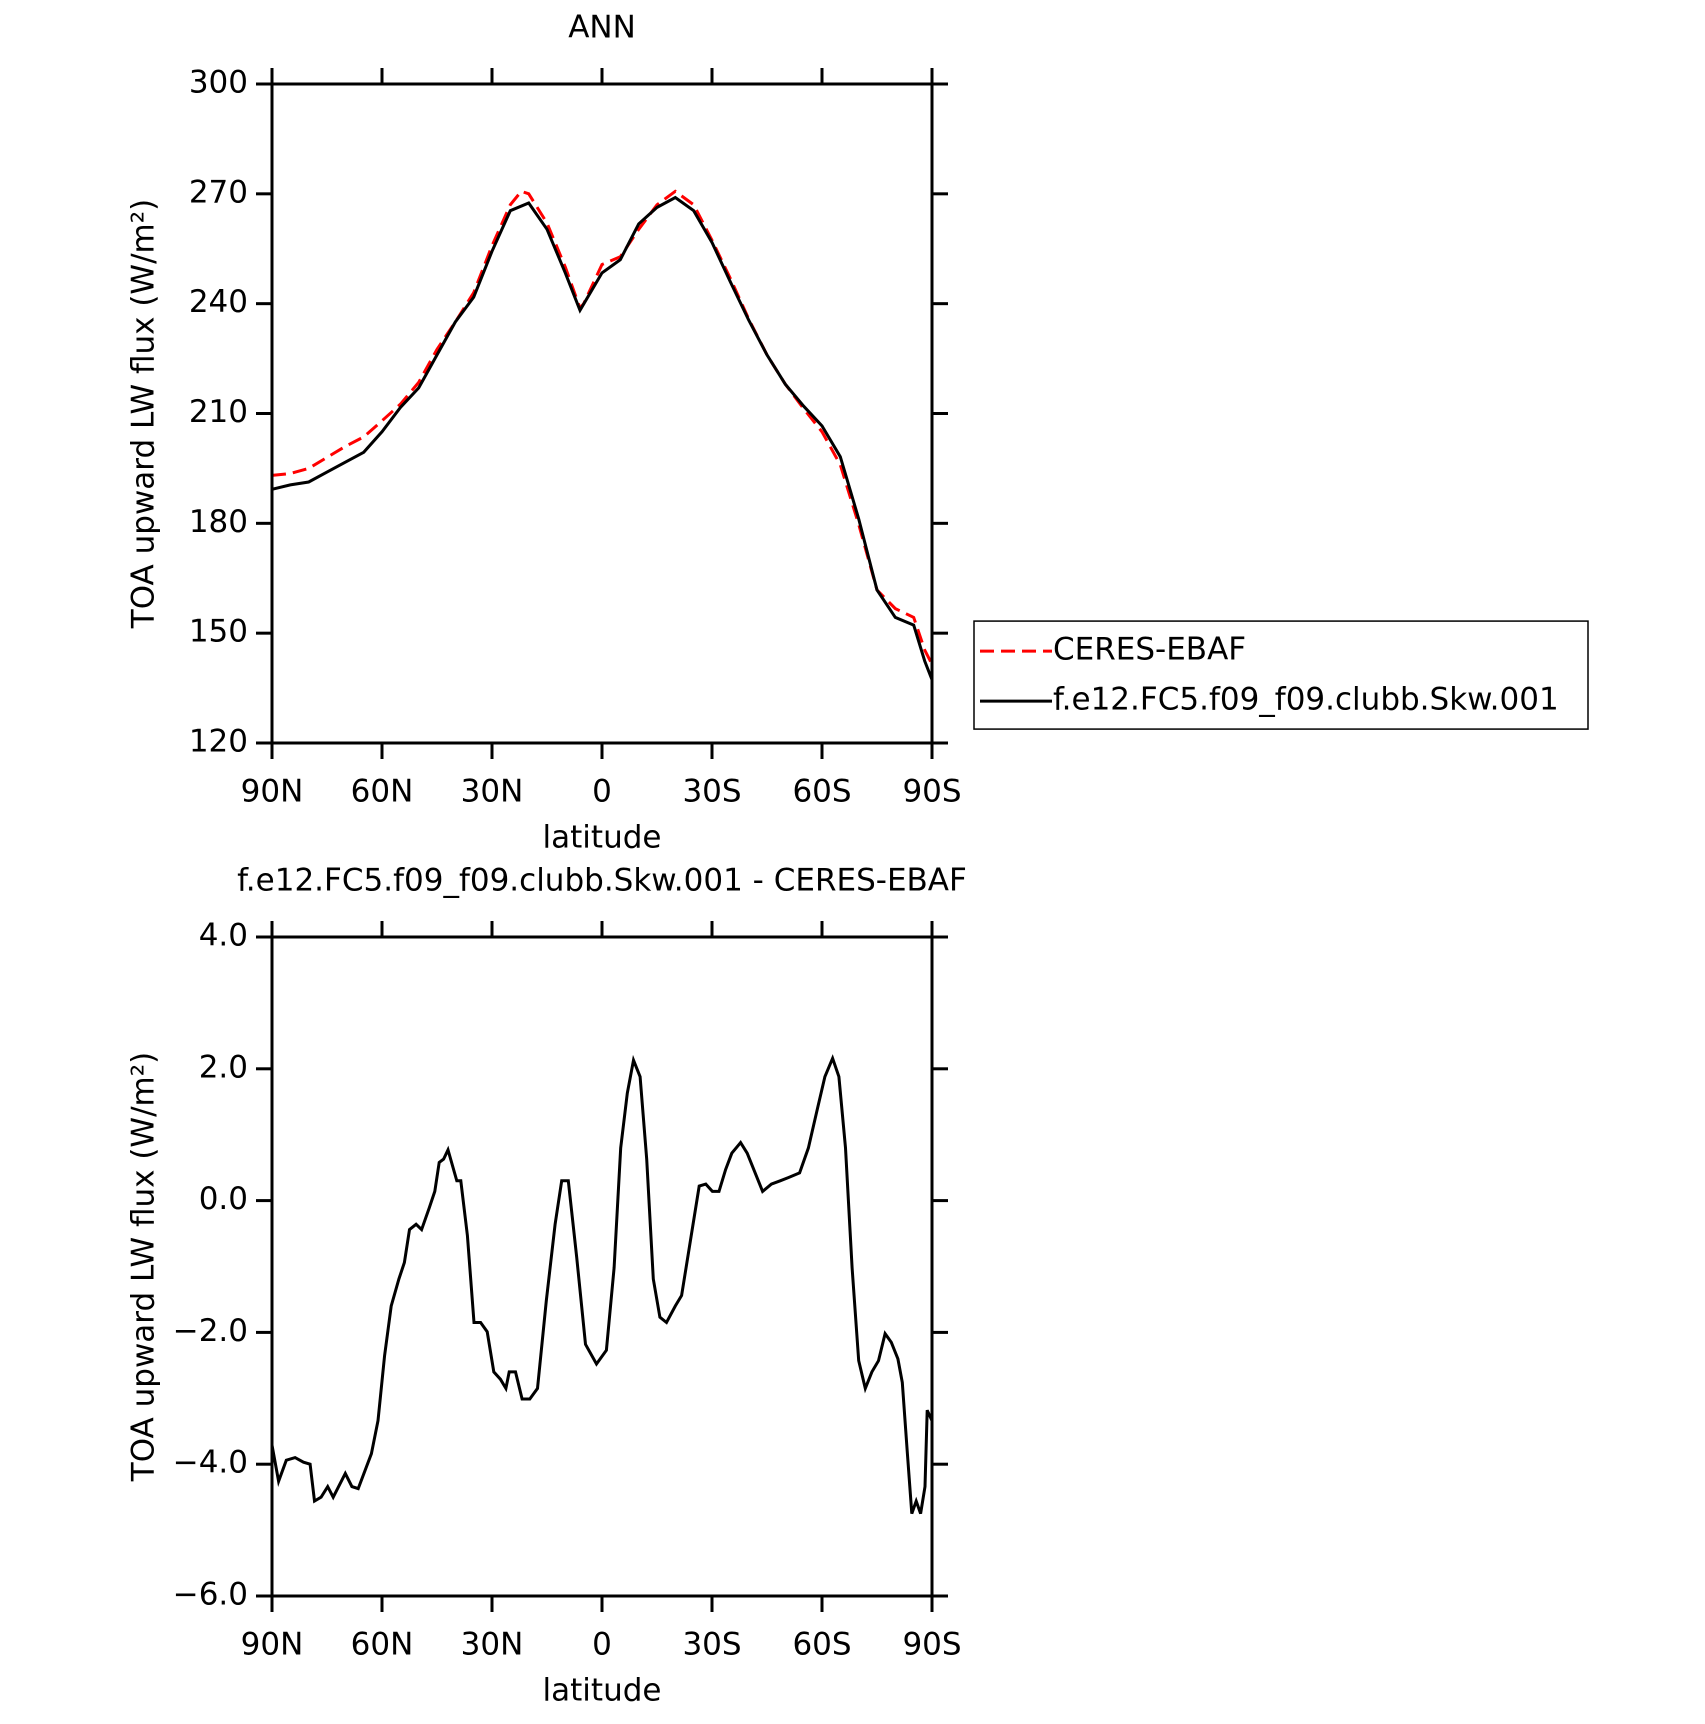 This screenshot has height=1724, width=1705. Describe the element at coordinates (218, 522) in the screenshot. I see `y-tick-label: 180` at that location.